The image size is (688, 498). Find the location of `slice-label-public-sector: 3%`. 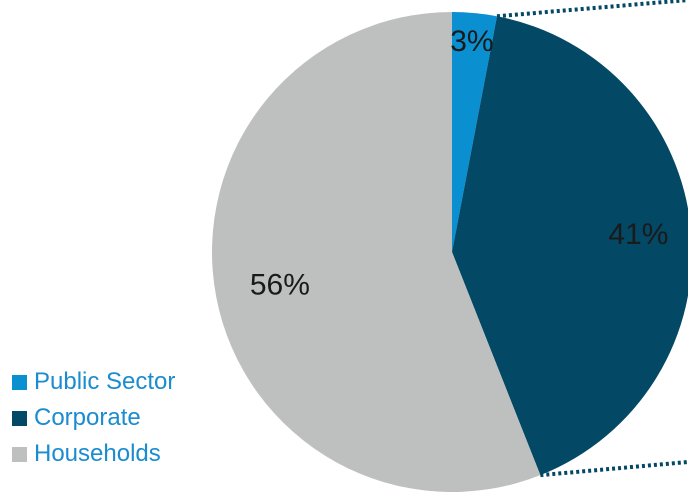

slice-label-public-sector: 3% is located at coordinates (471, 41).